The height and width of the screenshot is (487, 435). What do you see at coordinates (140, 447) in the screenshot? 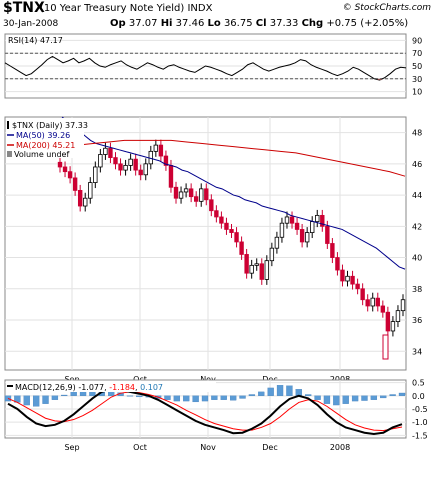
I see `macd-x-tick-label: Oct` at bounding box center [140, 447].